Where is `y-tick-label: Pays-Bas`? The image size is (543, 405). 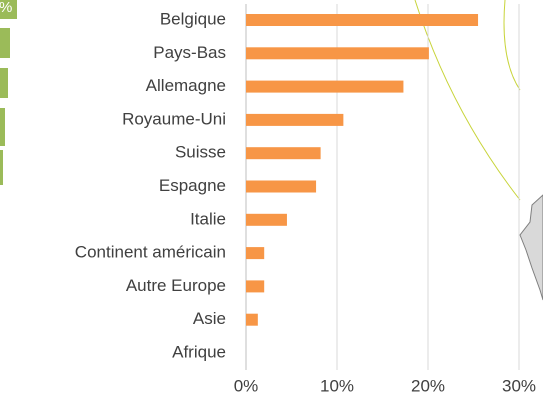
y-tick-label: Pays-Bas is located at coordinates (189, 52).